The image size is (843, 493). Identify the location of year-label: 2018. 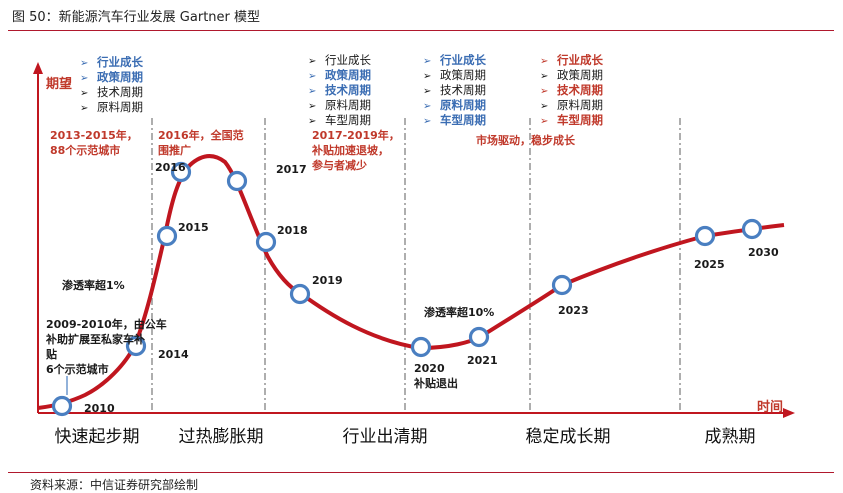
(292, 230).